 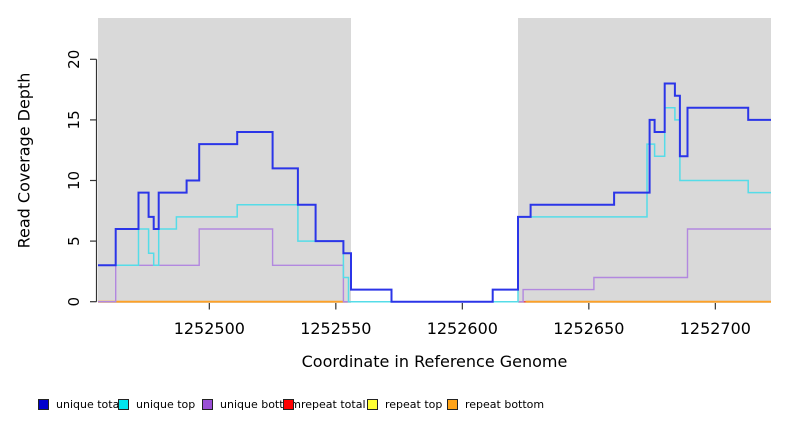 I want to click on x-tick-label: 1252550, so click(x=335, y=328).